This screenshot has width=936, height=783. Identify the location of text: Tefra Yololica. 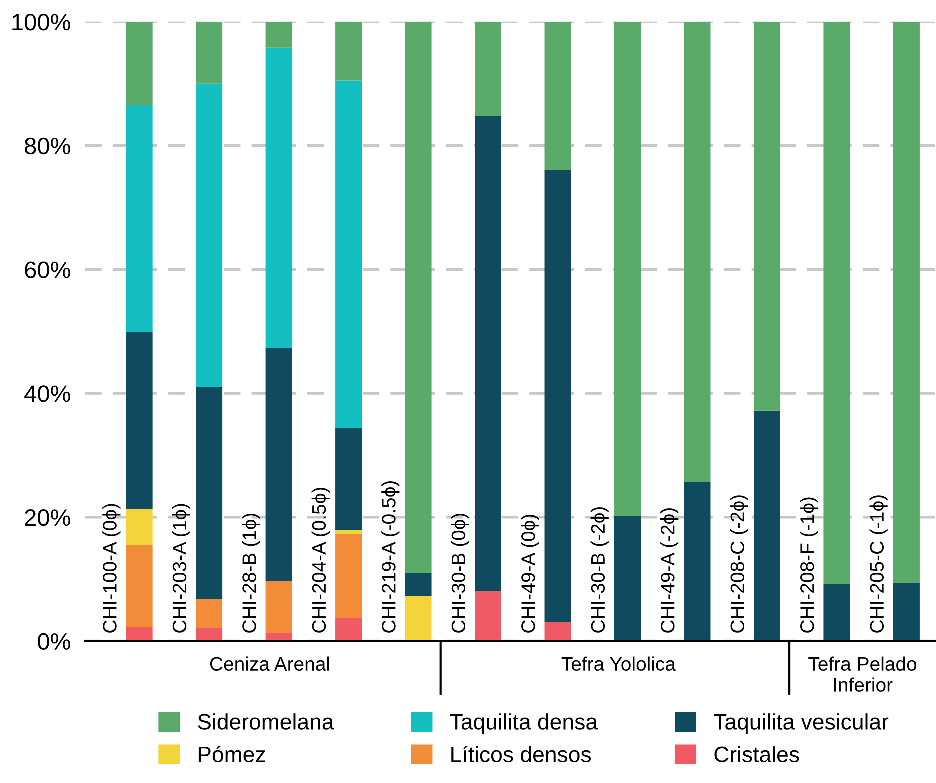
(619, 664).